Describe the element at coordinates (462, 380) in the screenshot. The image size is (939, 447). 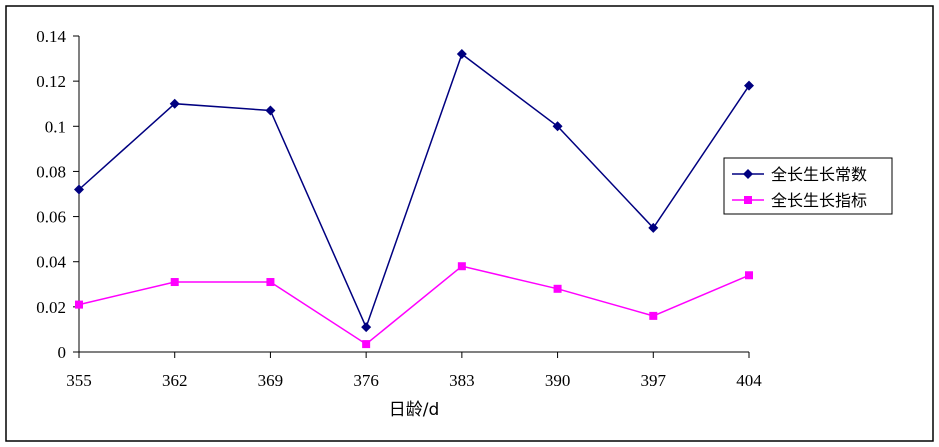
I see `x-tick-label: 383` at that location.